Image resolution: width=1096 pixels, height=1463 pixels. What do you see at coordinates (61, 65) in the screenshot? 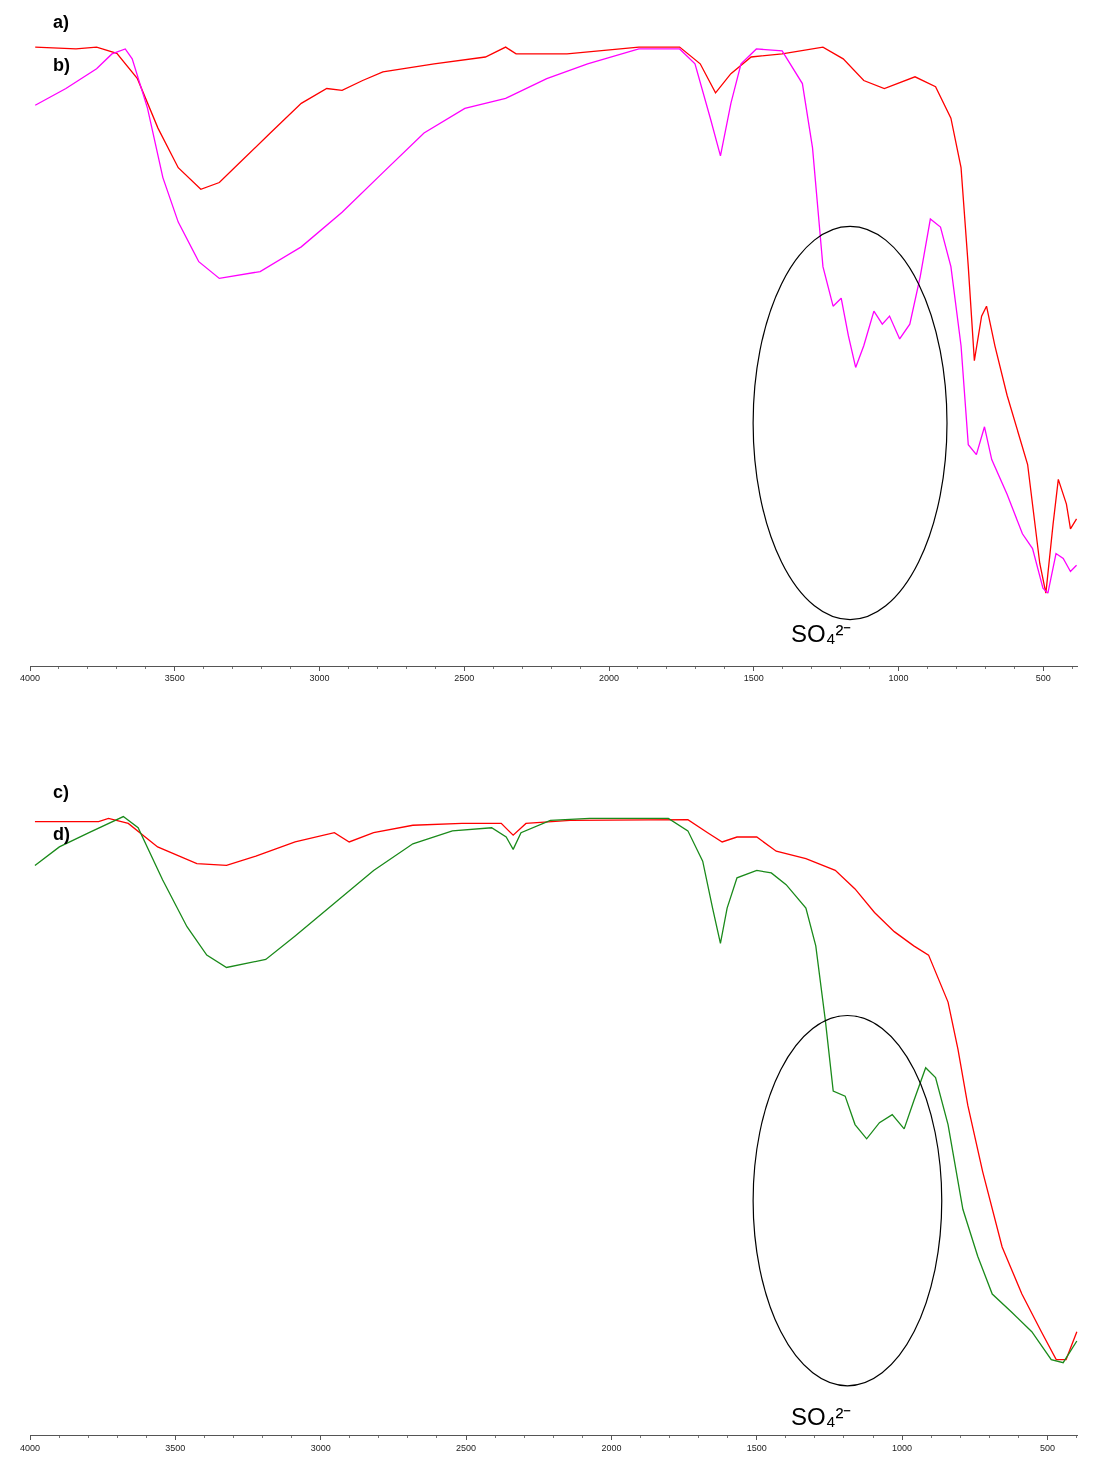
I see `annotation: b)` at bounding box center [61, 65].